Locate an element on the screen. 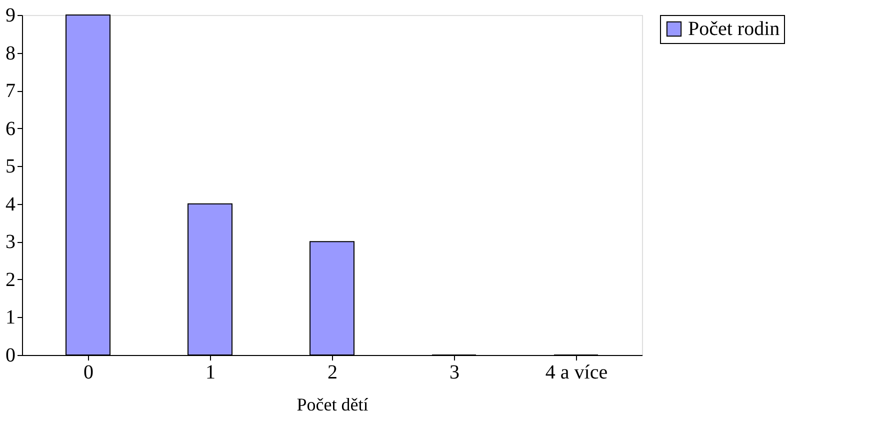 This screenshot has width=877, height=444. x-tick-label: 3 is located at coordinates (455, 373).